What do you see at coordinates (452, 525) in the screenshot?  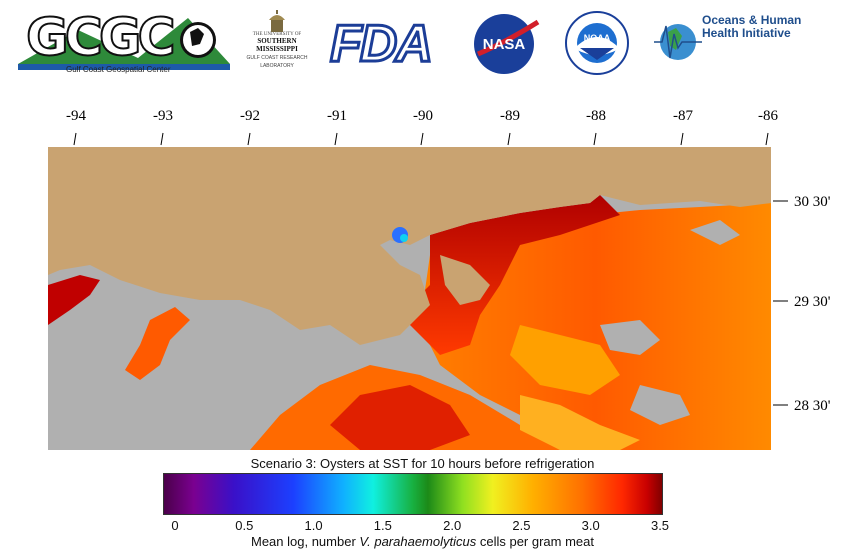 I see `scale-tick-label: 2.0` at bounding box center [452, 525].